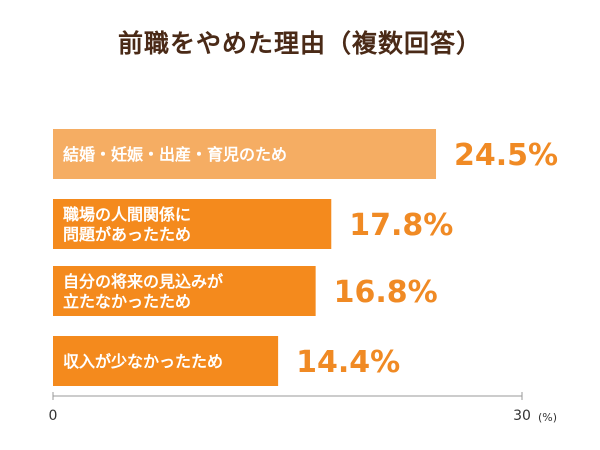 This screenshot has height=450, width=600. I want to click on bar-label-1-line-1: 結婚・妊娠・出産・育児のため, so click(175, 154).